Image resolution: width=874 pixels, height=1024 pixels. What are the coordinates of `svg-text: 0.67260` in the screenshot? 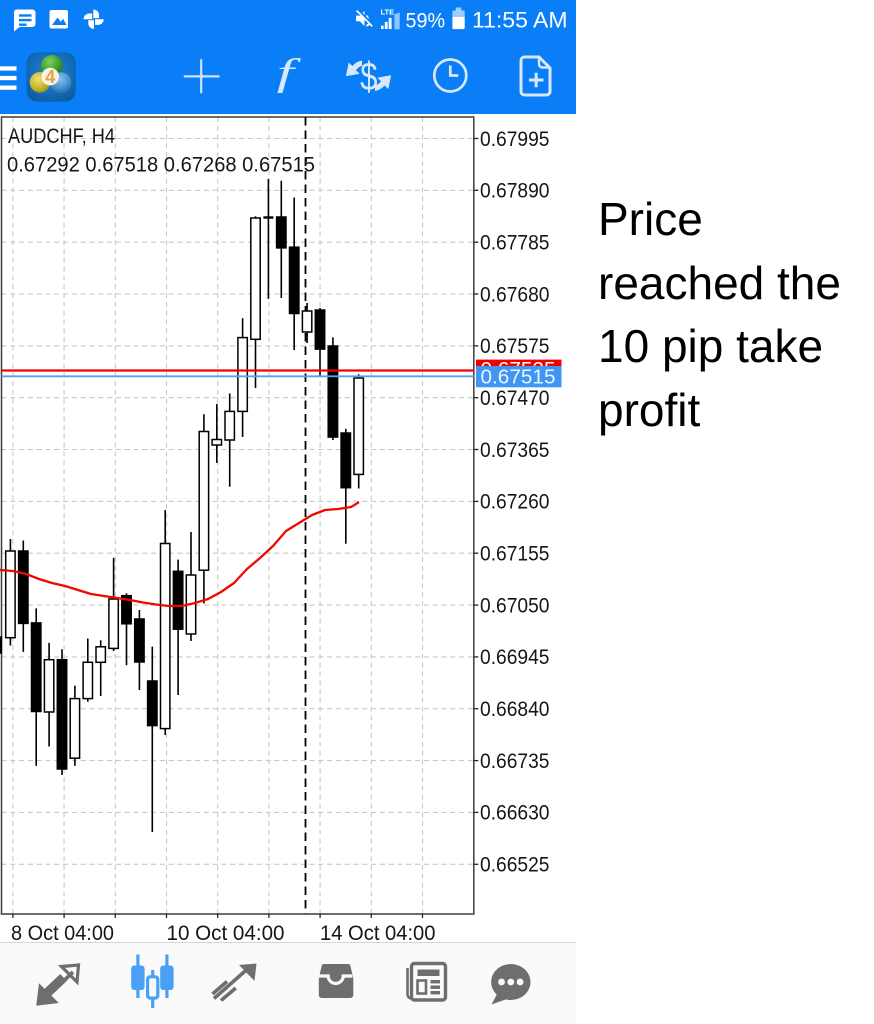 It's located at (515, 502).